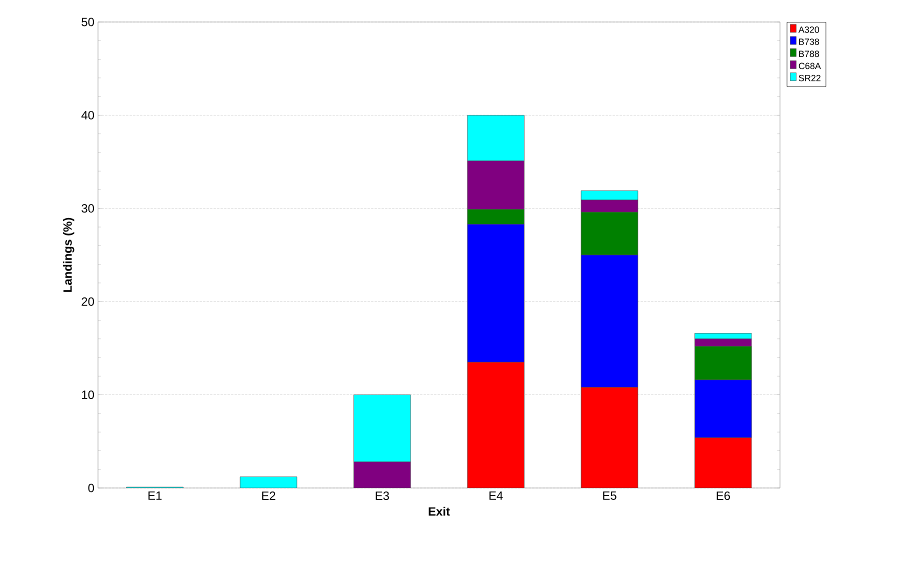 This screenshot has height=569, width=923. What do you see at coordinates (609, 496) in the screenshot?
I see `x-tick-label: E5` at bounding box center [609, 496].